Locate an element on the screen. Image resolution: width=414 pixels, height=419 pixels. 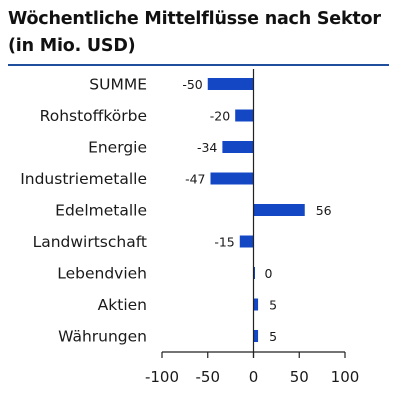
value-label-5: -15 is located at coordinates (224, 242).